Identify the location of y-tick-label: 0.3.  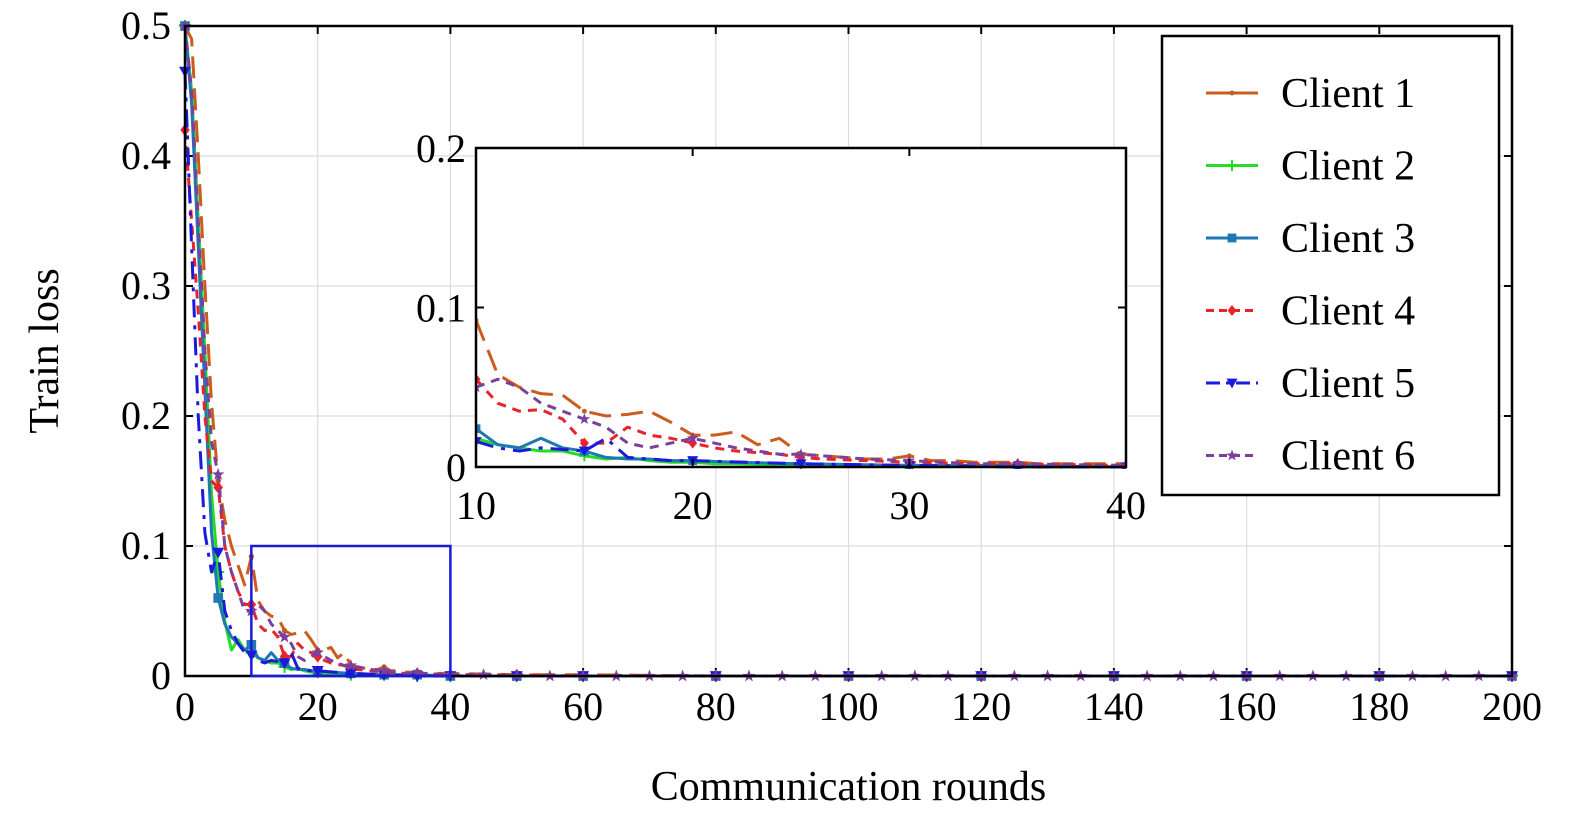
(146, 285).